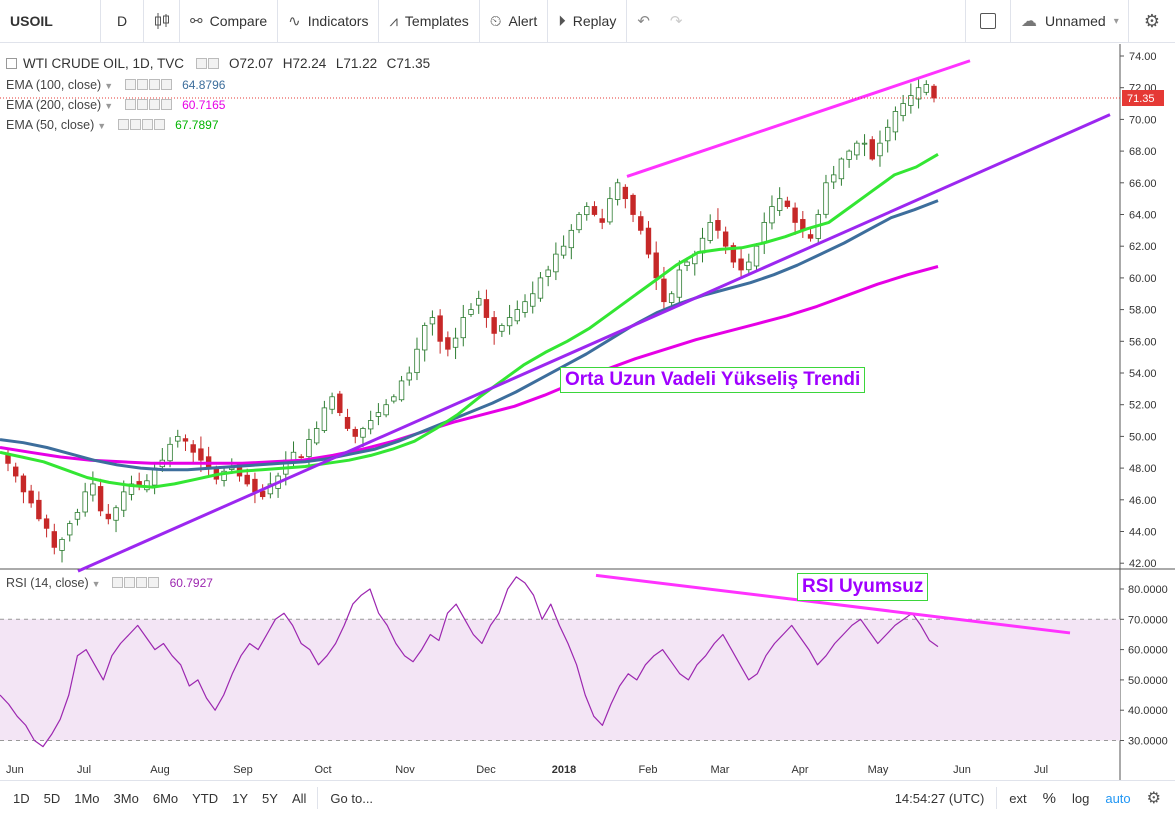 This screenshot has width=1175, height=815. Describe the element at coordinates (162, 21) in the screenshot. I see `chart-type-button` at that location.